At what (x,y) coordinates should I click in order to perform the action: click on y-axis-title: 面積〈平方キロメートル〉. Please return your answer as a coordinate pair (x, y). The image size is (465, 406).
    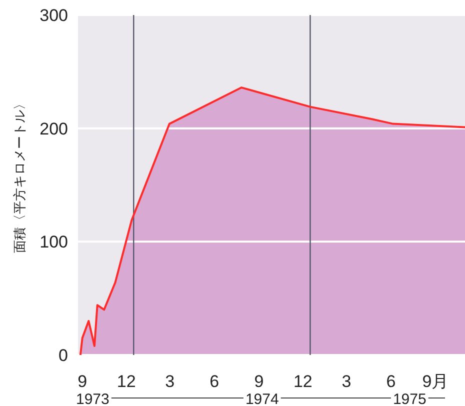
    Looking at the image, I should click on (19, 175).